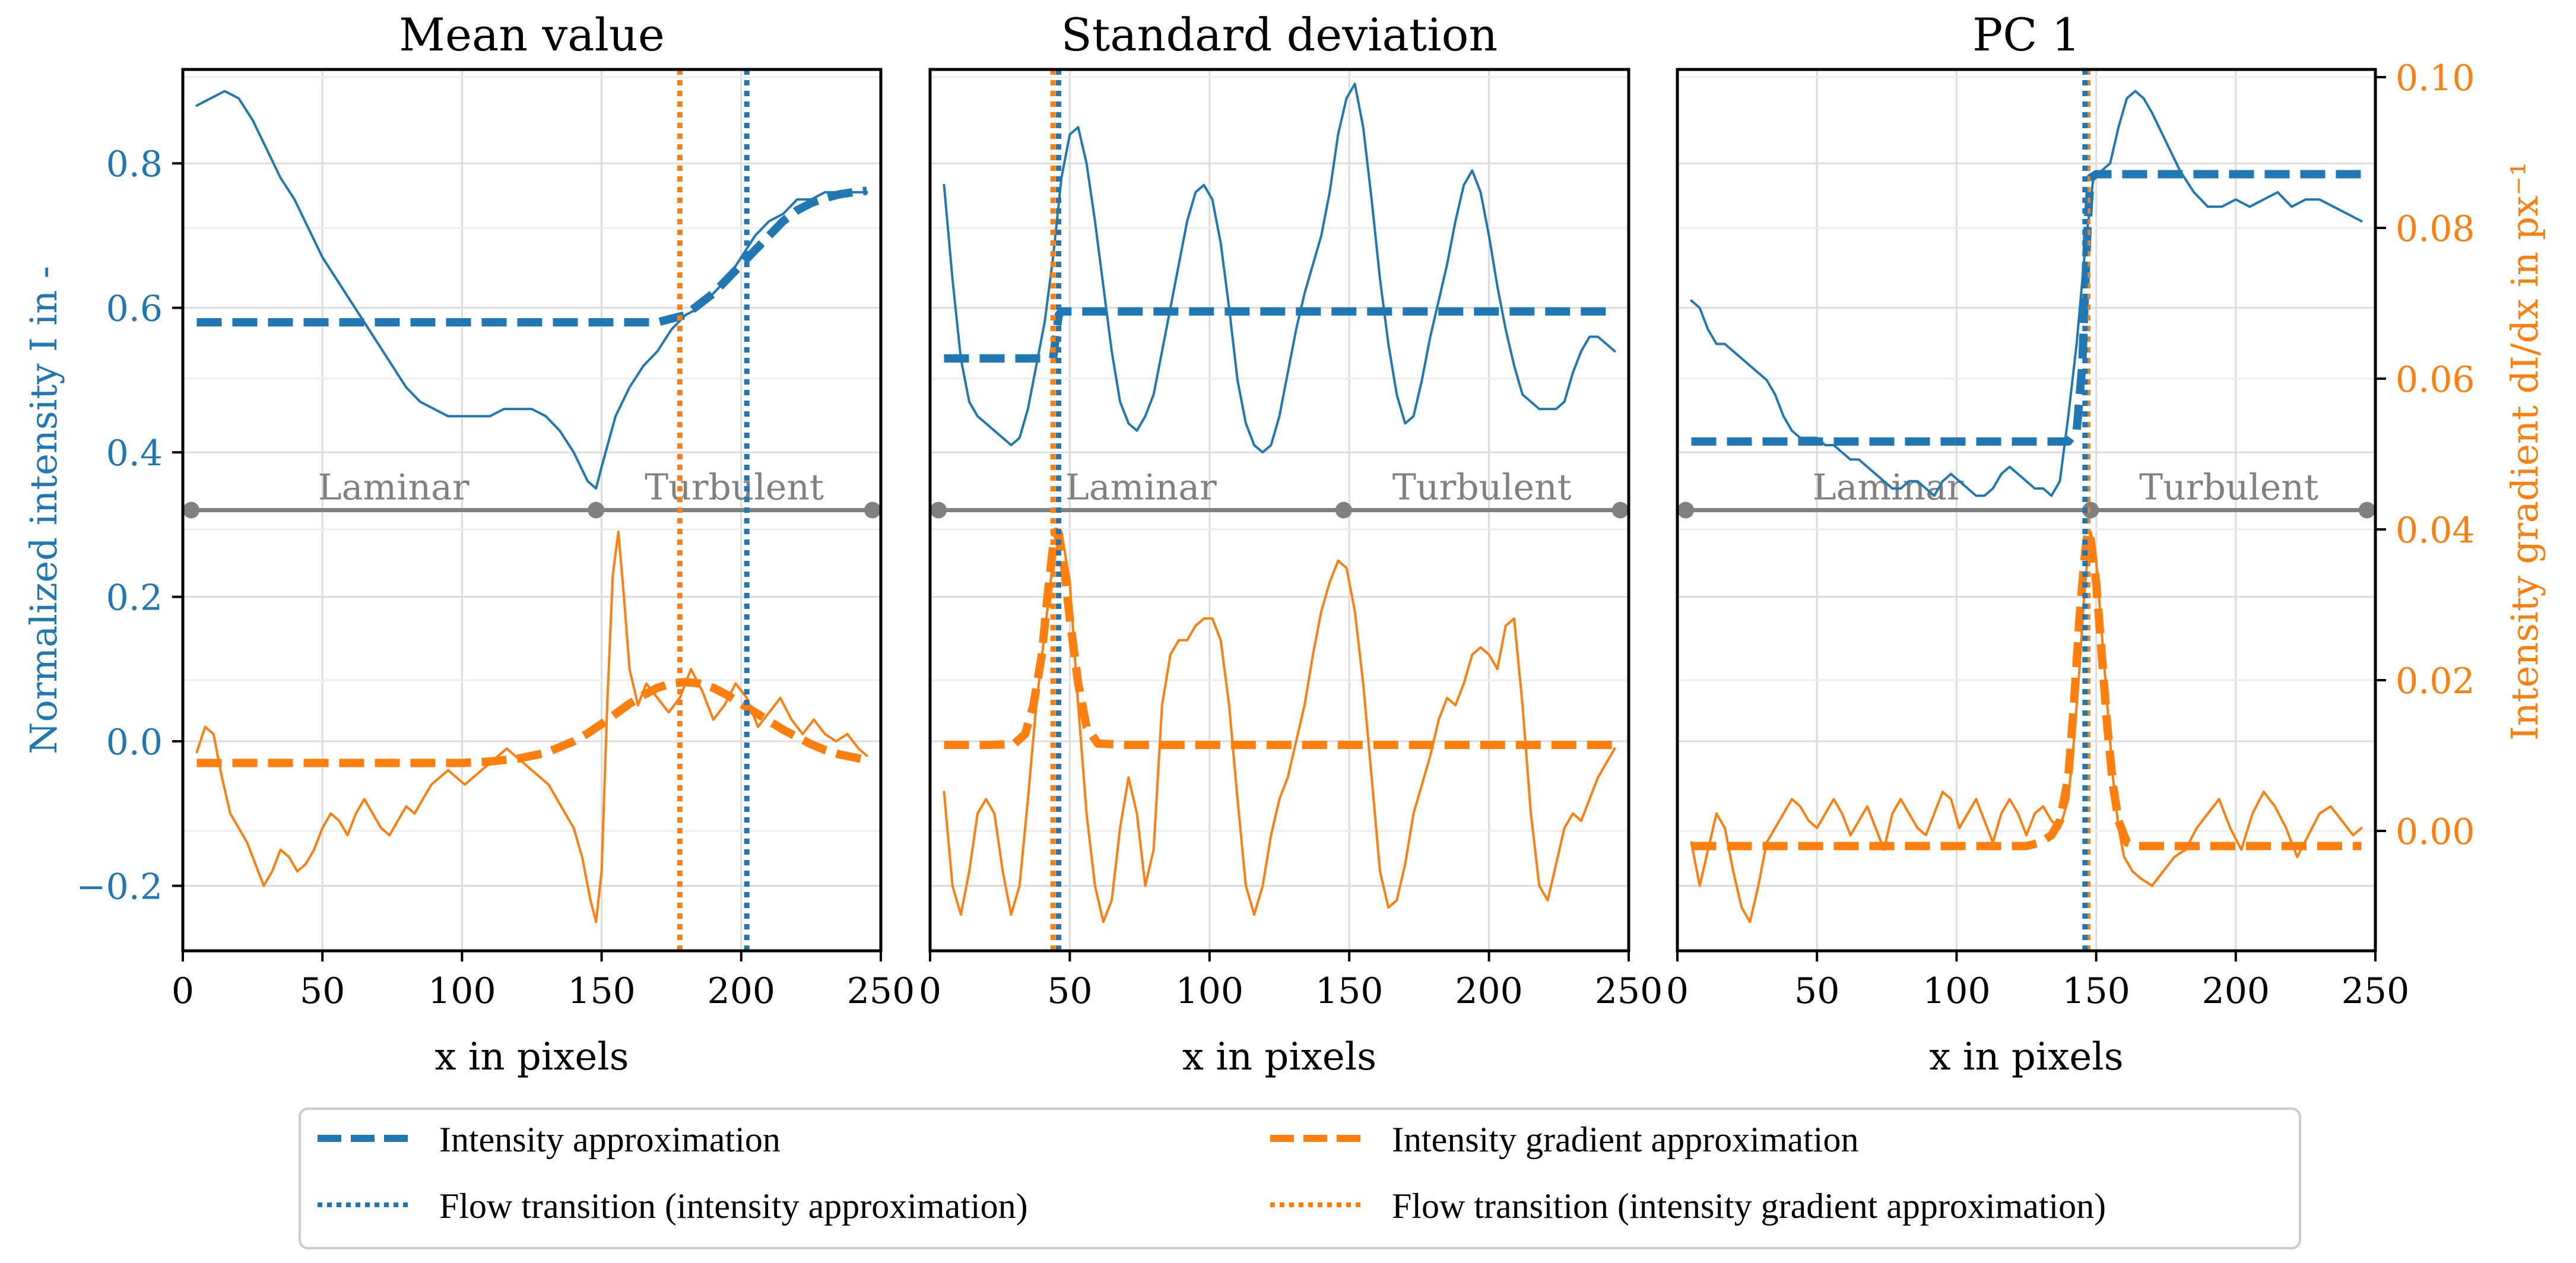 The height and width of the screenshot is (1263, 2576). What do you see at coordinates (119, 886) in the screenshot?
I see `y-tick-label: −0.2` at bounding box center [119, 886].